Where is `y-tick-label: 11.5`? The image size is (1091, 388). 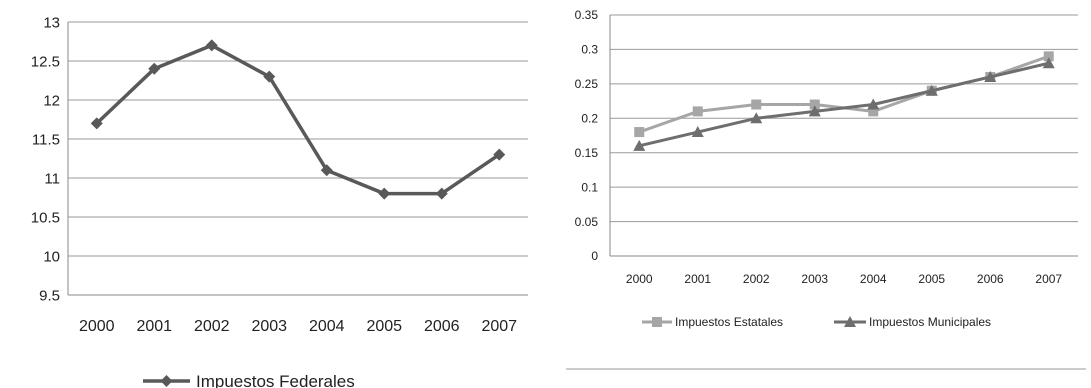
y-tick-label: 11.5 is located at coordinates (46, 139).